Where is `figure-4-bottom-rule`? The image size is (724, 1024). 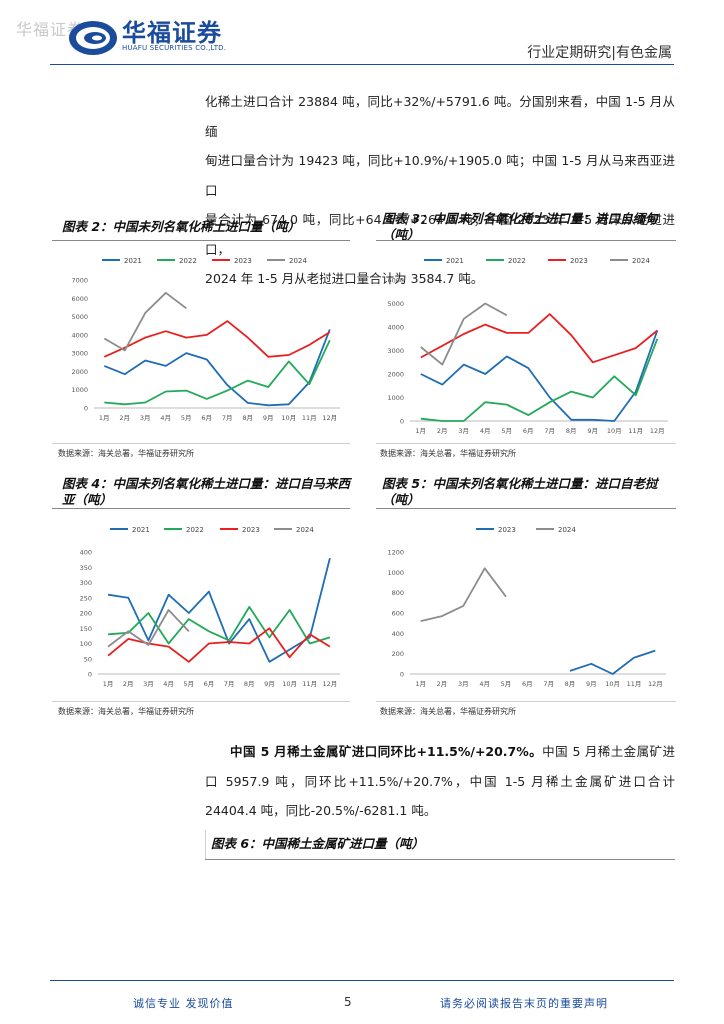 figure-4-bottom-rule is located at coordinates (201, 701).